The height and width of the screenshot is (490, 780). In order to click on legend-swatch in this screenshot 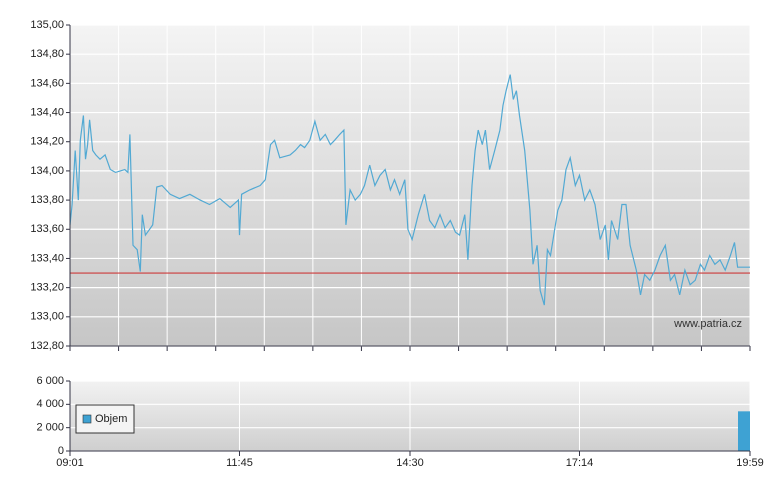, I will do `click(87, 419)`.